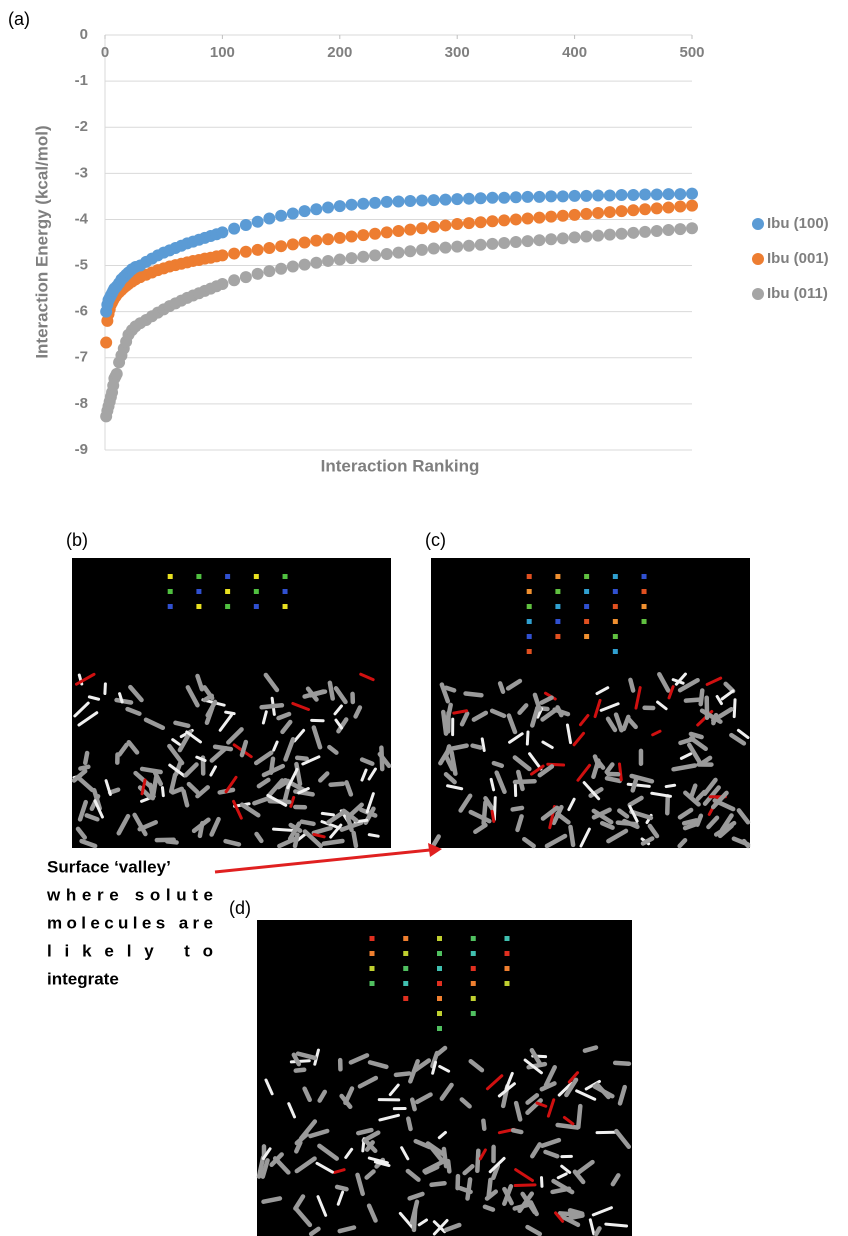 Image resolution: width=848 pixels, height=1236 pixels. I want to click on x-tick-label: 400, so click(574, 52).